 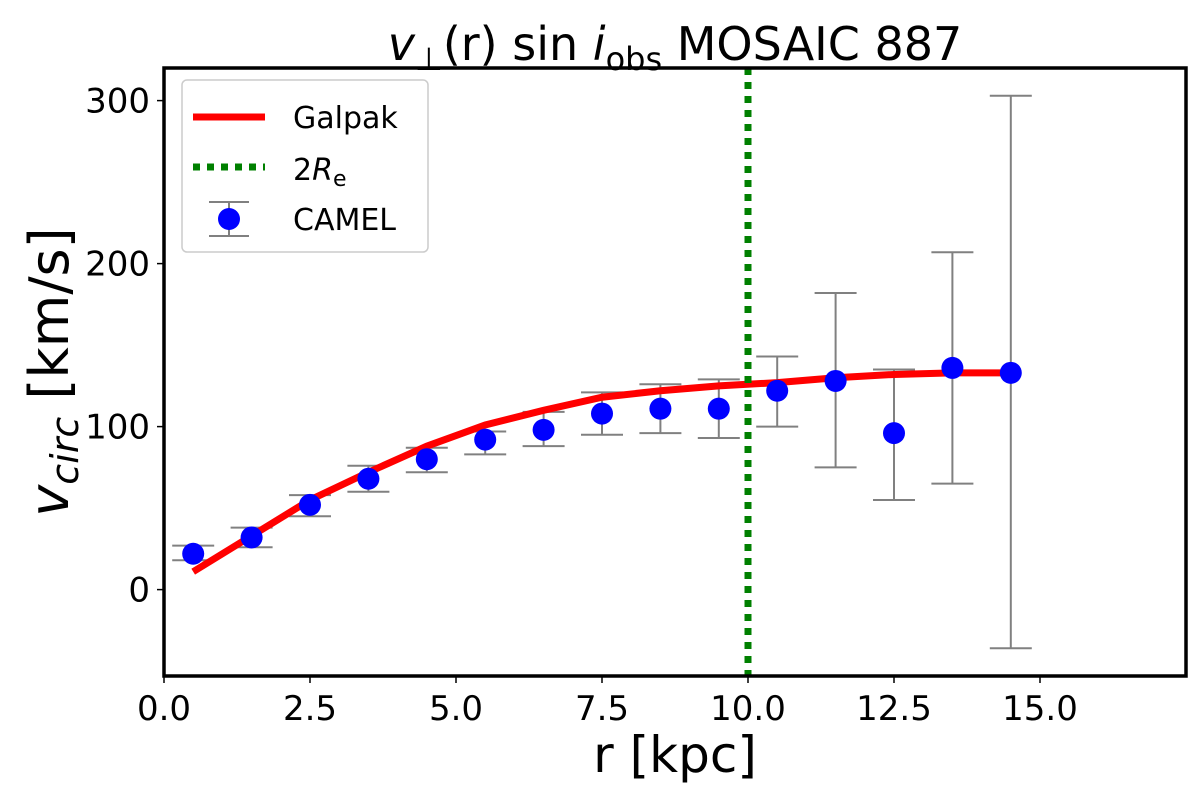 I want to click on x-tick-label: 10.0, so click(x=748, y=709).